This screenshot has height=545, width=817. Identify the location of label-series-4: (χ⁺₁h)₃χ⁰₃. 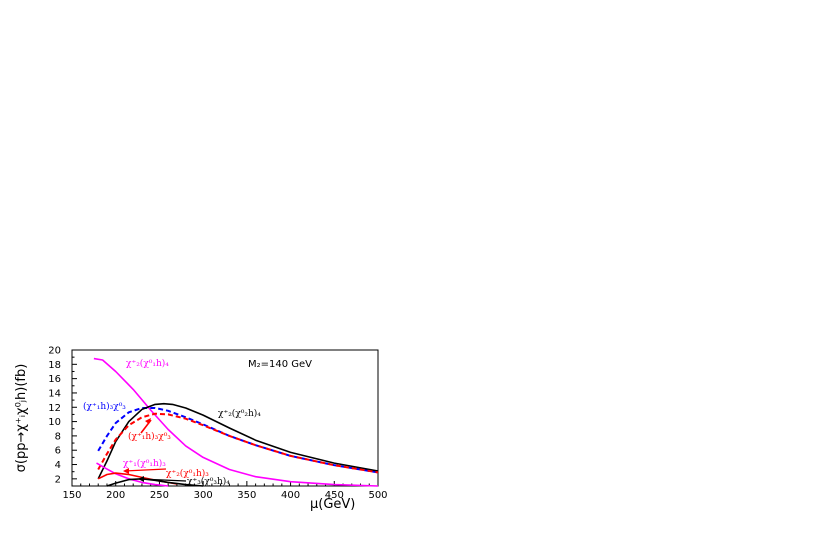
(149, 436).